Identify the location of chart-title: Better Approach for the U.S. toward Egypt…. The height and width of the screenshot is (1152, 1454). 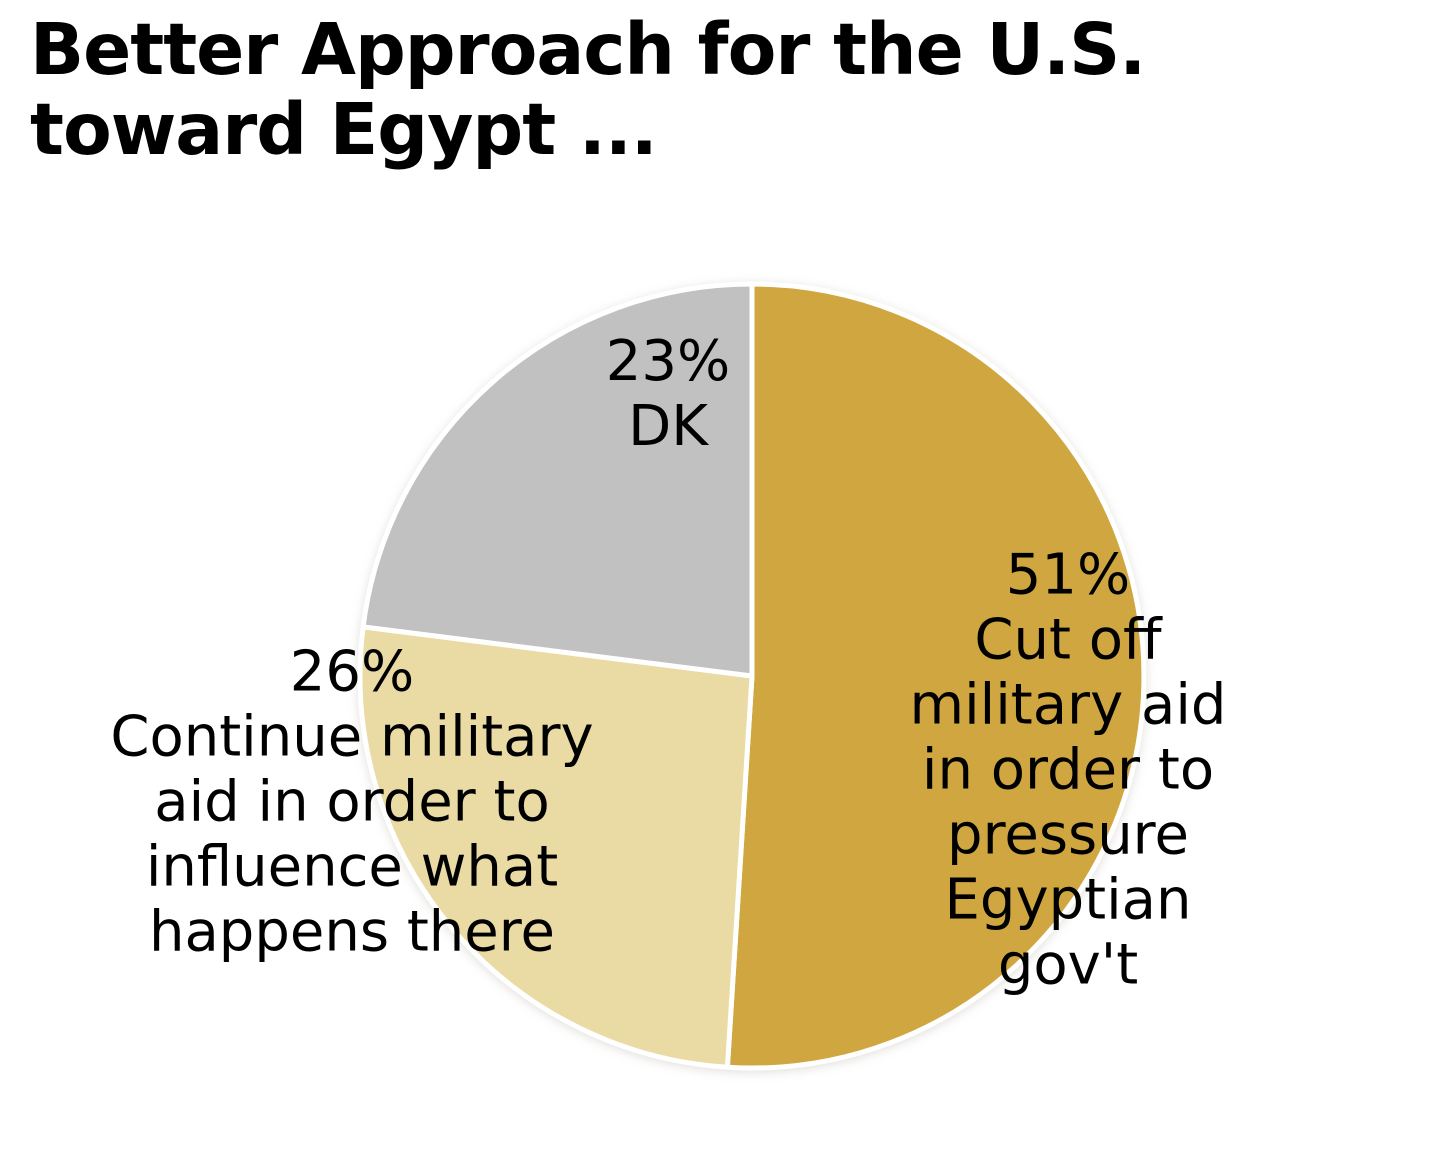
(588, 89).